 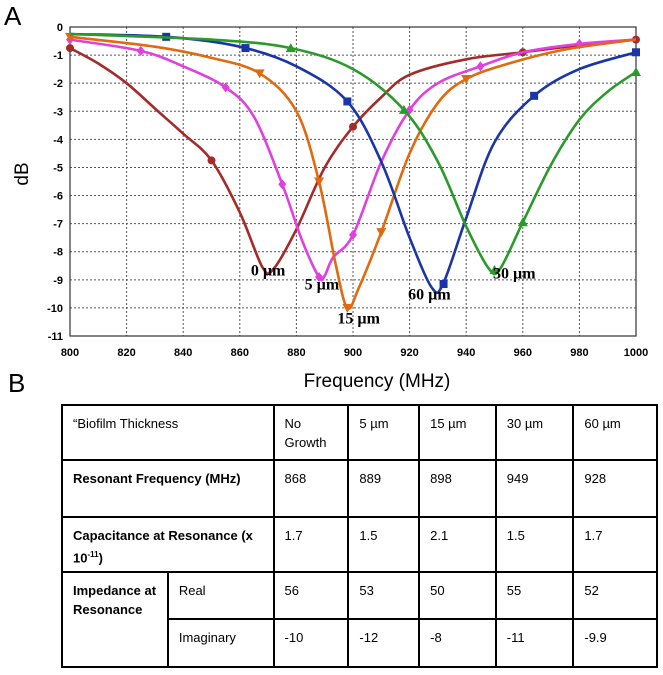 I want to click on sub-row-label: Imaginary, so click(x=220, y=643).